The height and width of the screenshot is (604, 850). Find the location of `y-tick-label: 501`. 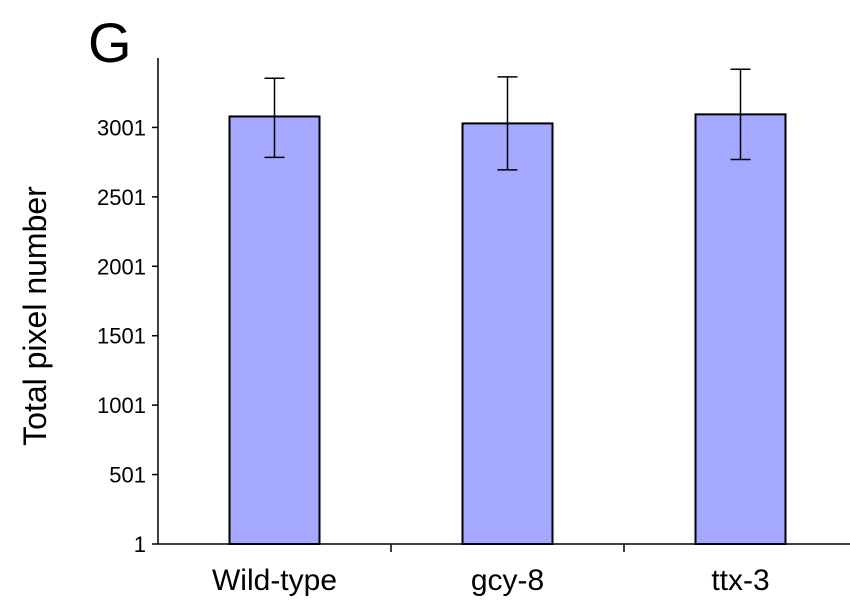

y-tick-label: 501 is located at coordinates (127, 475).